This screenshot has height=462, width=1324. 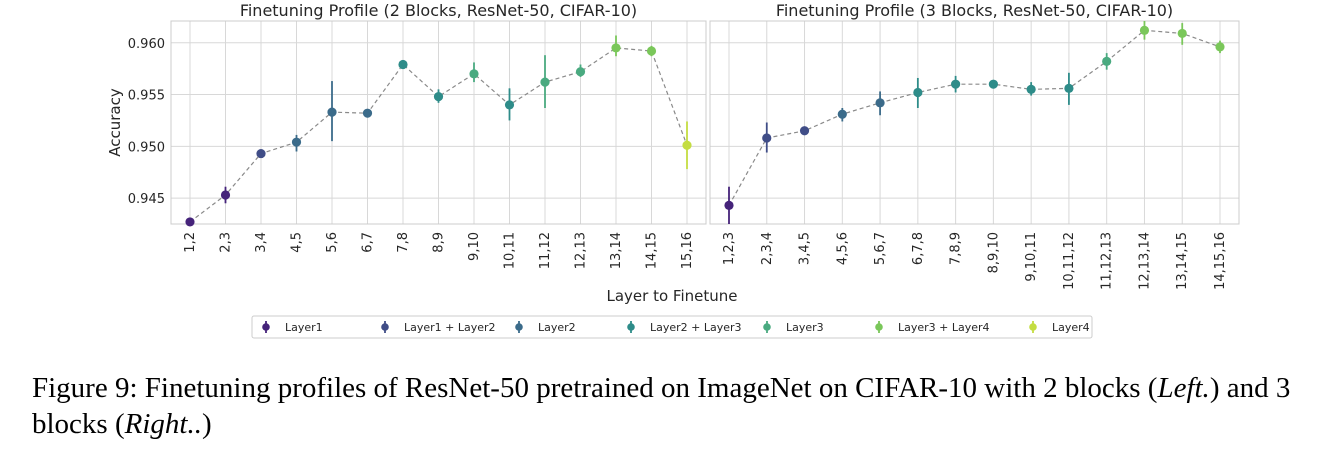 What do you see at coordinates (206, 424) in the screenshot?
I see `caption-end: )` at bounding box center [206, 424].